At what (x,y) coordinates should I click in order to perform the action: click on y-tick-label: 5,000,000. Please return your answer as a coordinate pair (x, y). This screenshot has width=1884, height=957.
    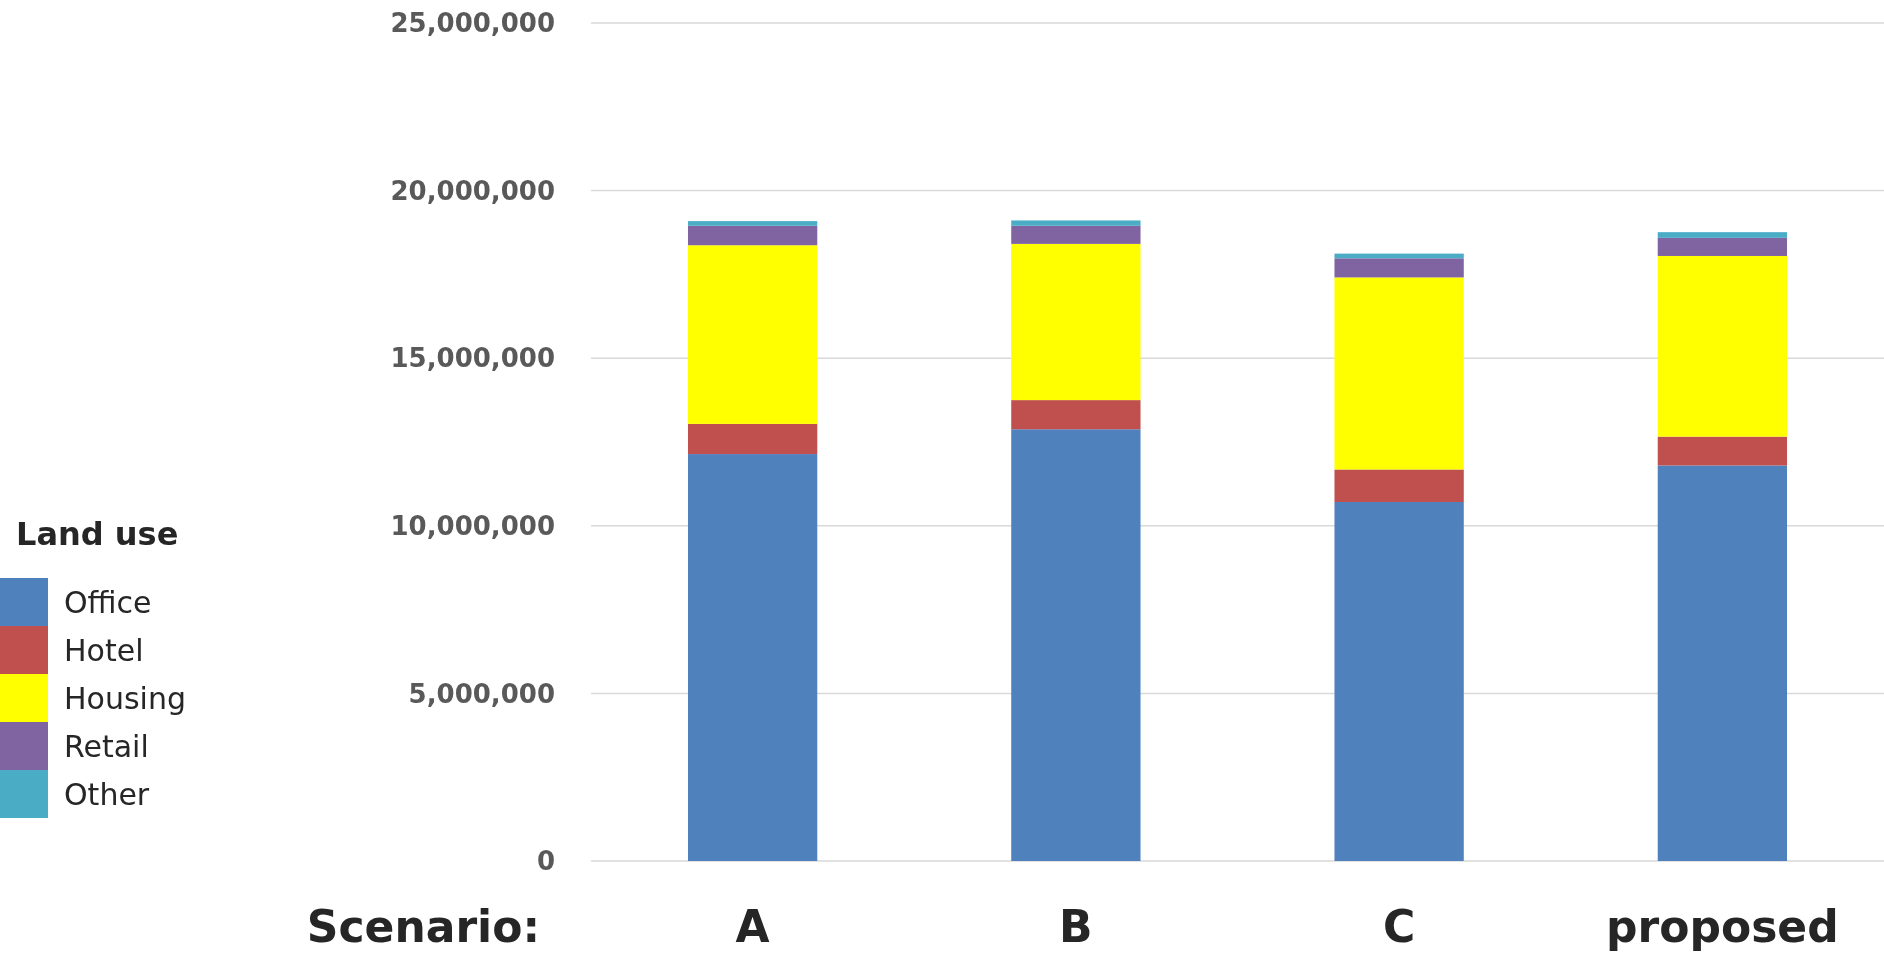
    Looking at the image, I should click on (481, 693).